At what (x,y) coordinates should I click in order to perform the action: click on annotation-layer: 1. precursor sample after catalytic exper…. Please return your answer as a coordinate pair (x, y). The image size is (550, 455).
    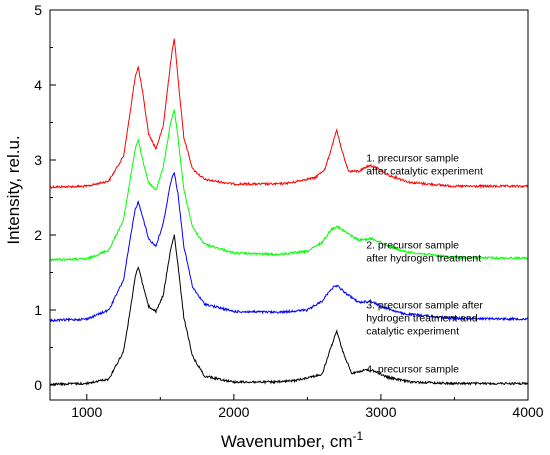
    Looking at the image, I should click on (424, 264).